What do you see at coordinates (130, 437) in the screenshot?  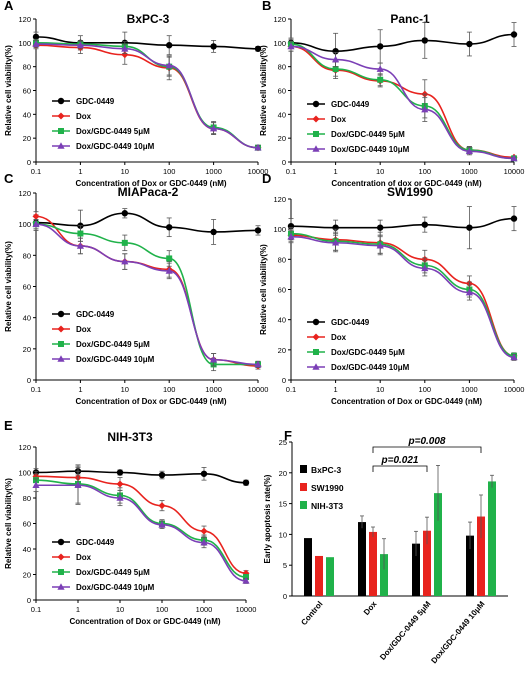 I see `chart-title: NIH-3T3` at bounding box center [130, 437].